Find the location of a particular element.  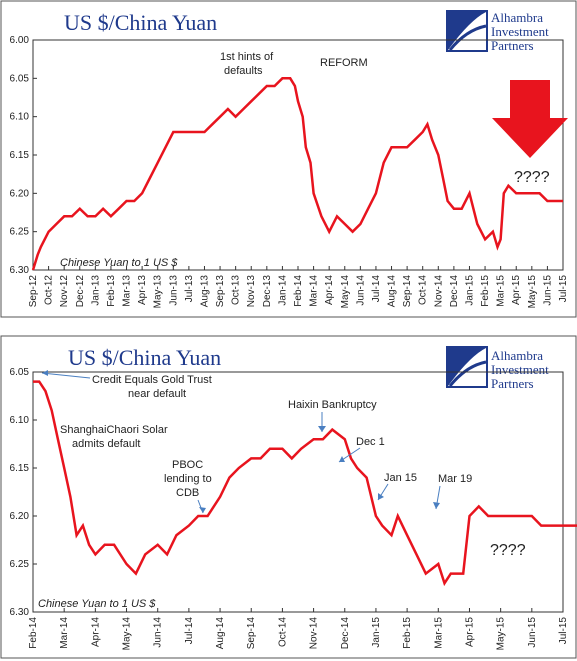

y-tick-label: 6.10 is located at coordinates (20, 117).